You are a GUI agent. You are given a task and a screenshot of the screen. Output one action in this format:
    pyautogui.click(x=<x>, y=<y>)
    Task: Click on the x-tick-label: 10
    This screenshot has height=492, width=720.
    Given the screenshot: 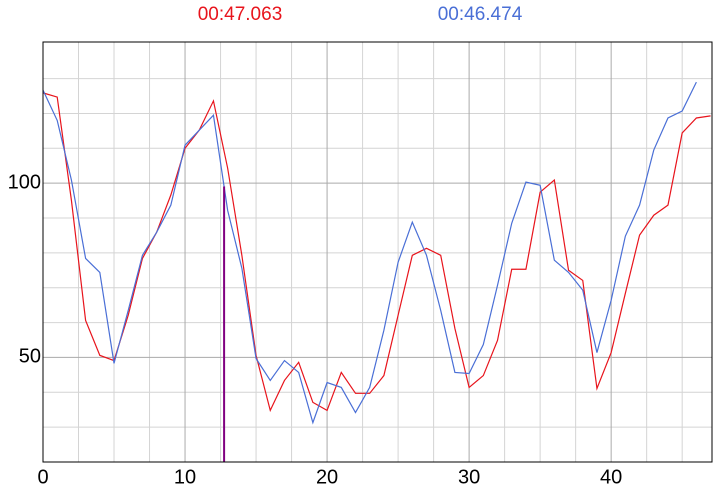 What is the action you would take?
    pyautogui.click(x=185, y=477)
    